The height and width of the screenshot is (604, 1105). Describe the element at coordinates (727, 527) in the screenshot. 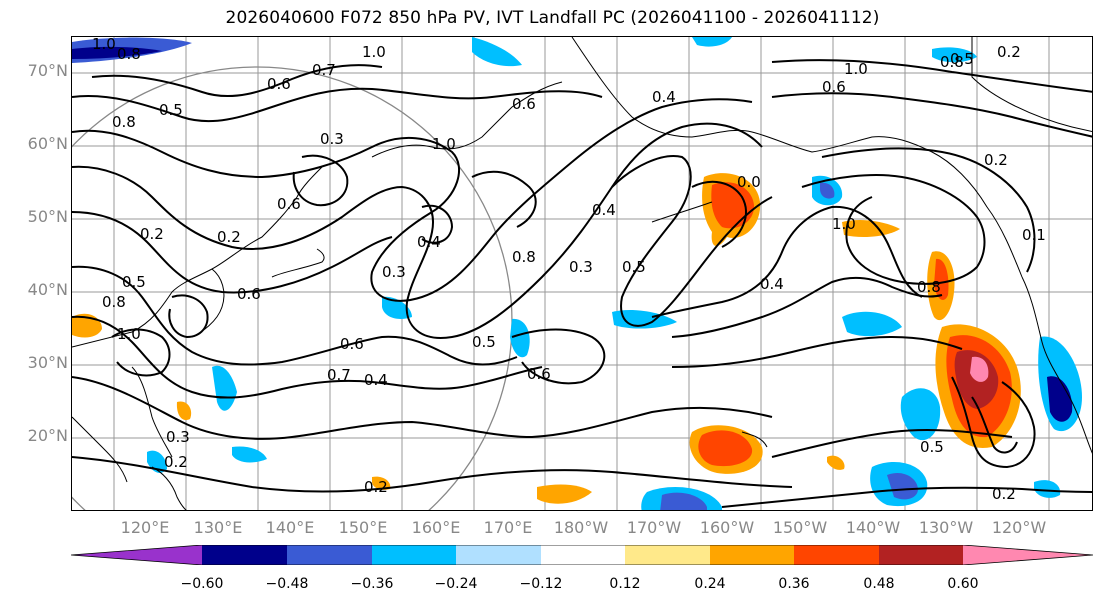

I see `lon-label: 160°W` at that location.